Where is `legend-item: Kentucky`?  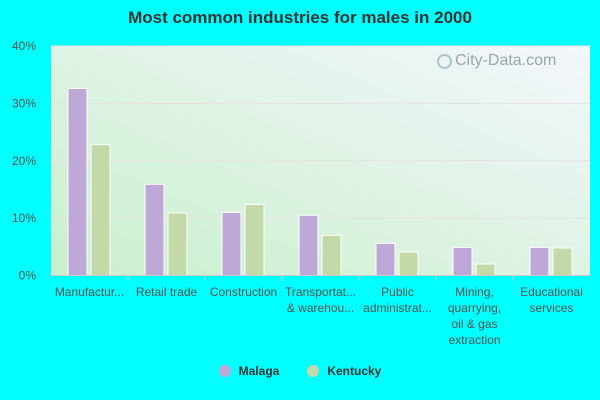 legend-item: Kentucky is located at coordinates (344, 371).